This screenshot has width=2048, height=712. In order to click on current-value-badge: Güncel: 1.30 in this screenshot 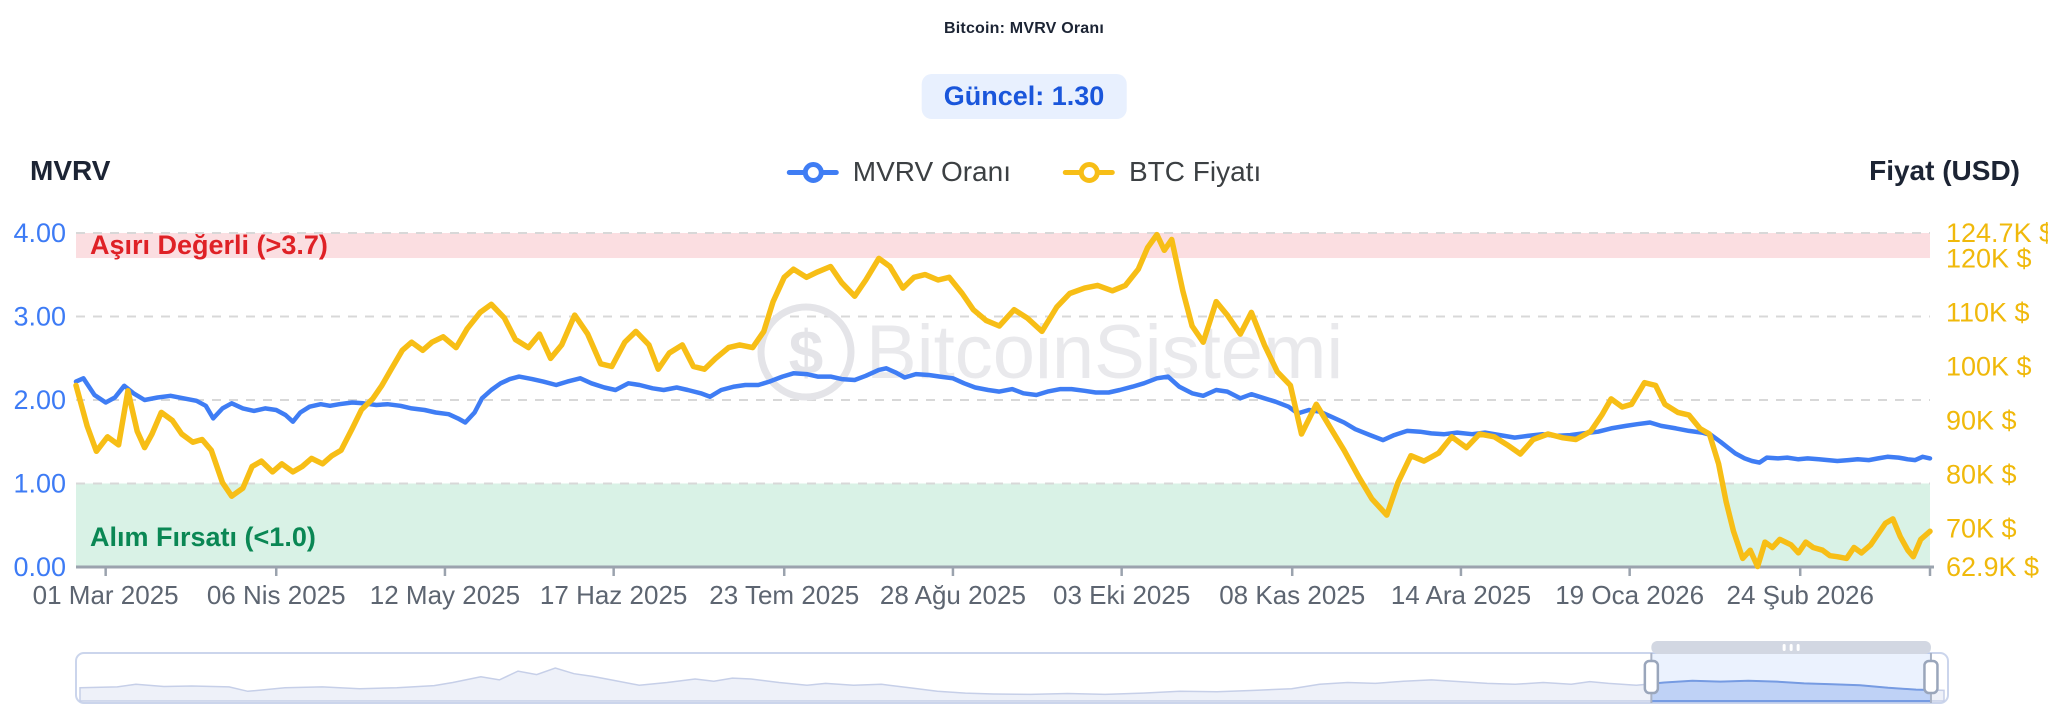, I will do `click(1024, 96)`.